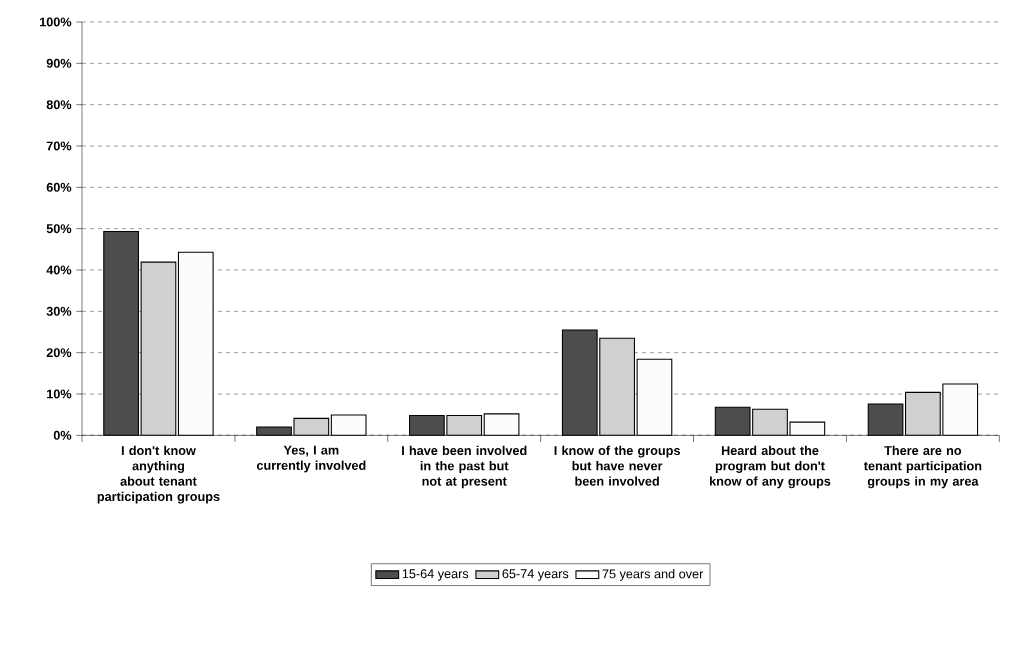 The width and height of the screenshot is (1023, 650). I want to click on x-tick-label: There are no tenant participation groups in my area, so click(922, 467).